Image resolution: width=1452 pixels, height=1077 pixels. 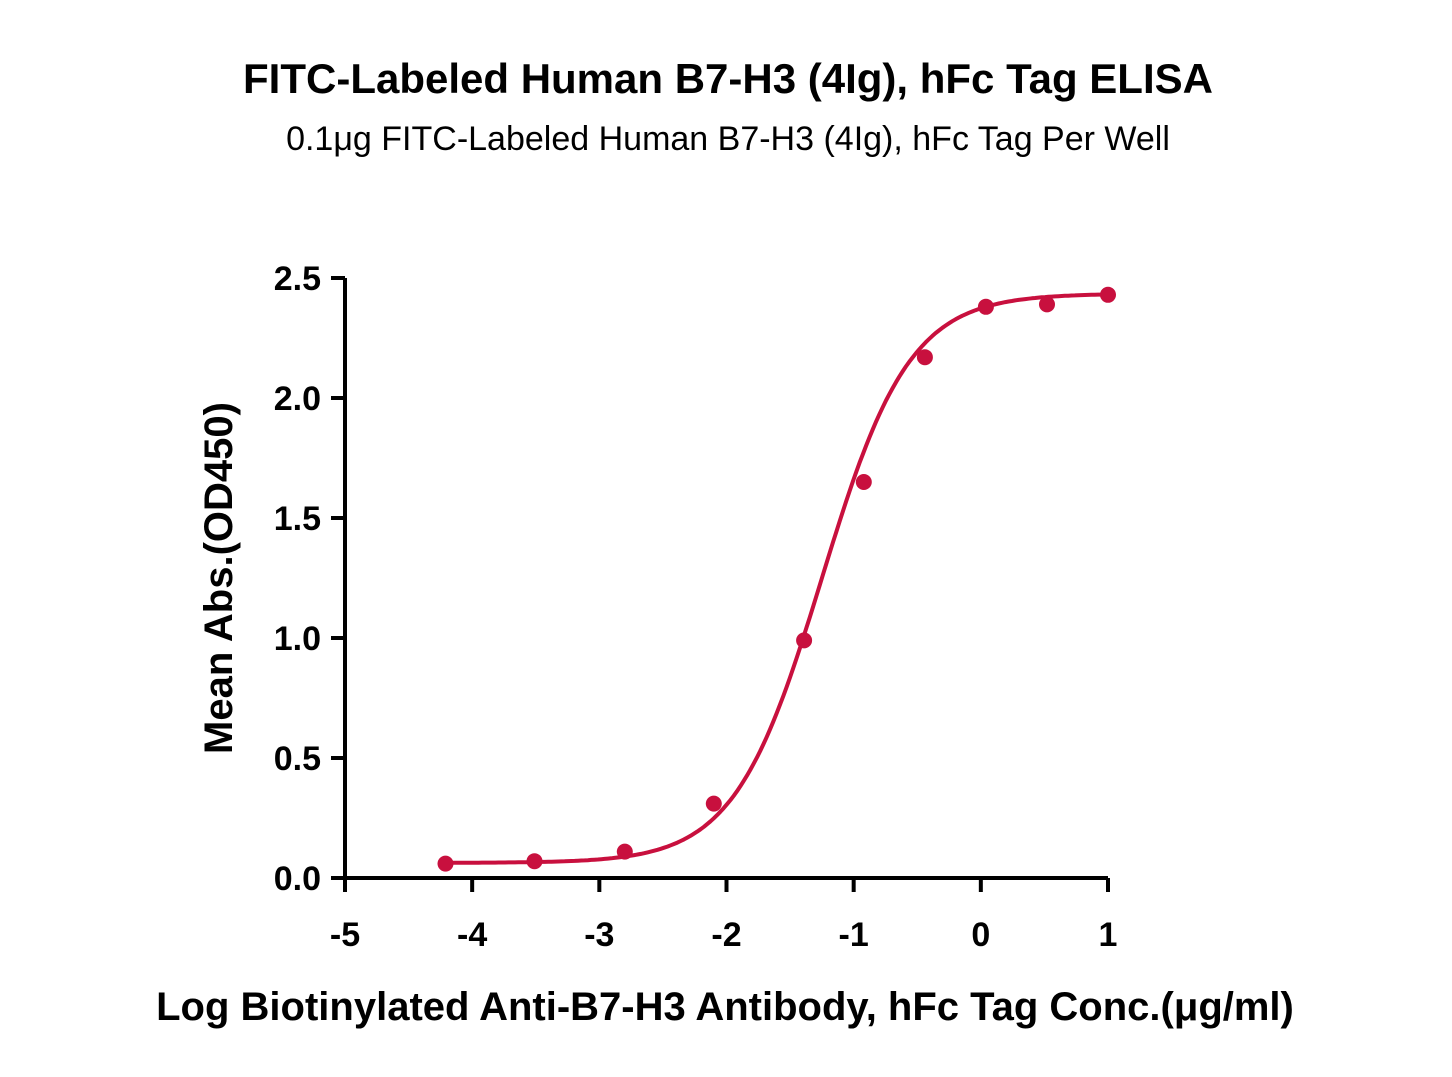 What do you see at coordinates (297, 279) in the screenshot?
I see `y-tick-label: 2.5` at bounding box center [297, 279].